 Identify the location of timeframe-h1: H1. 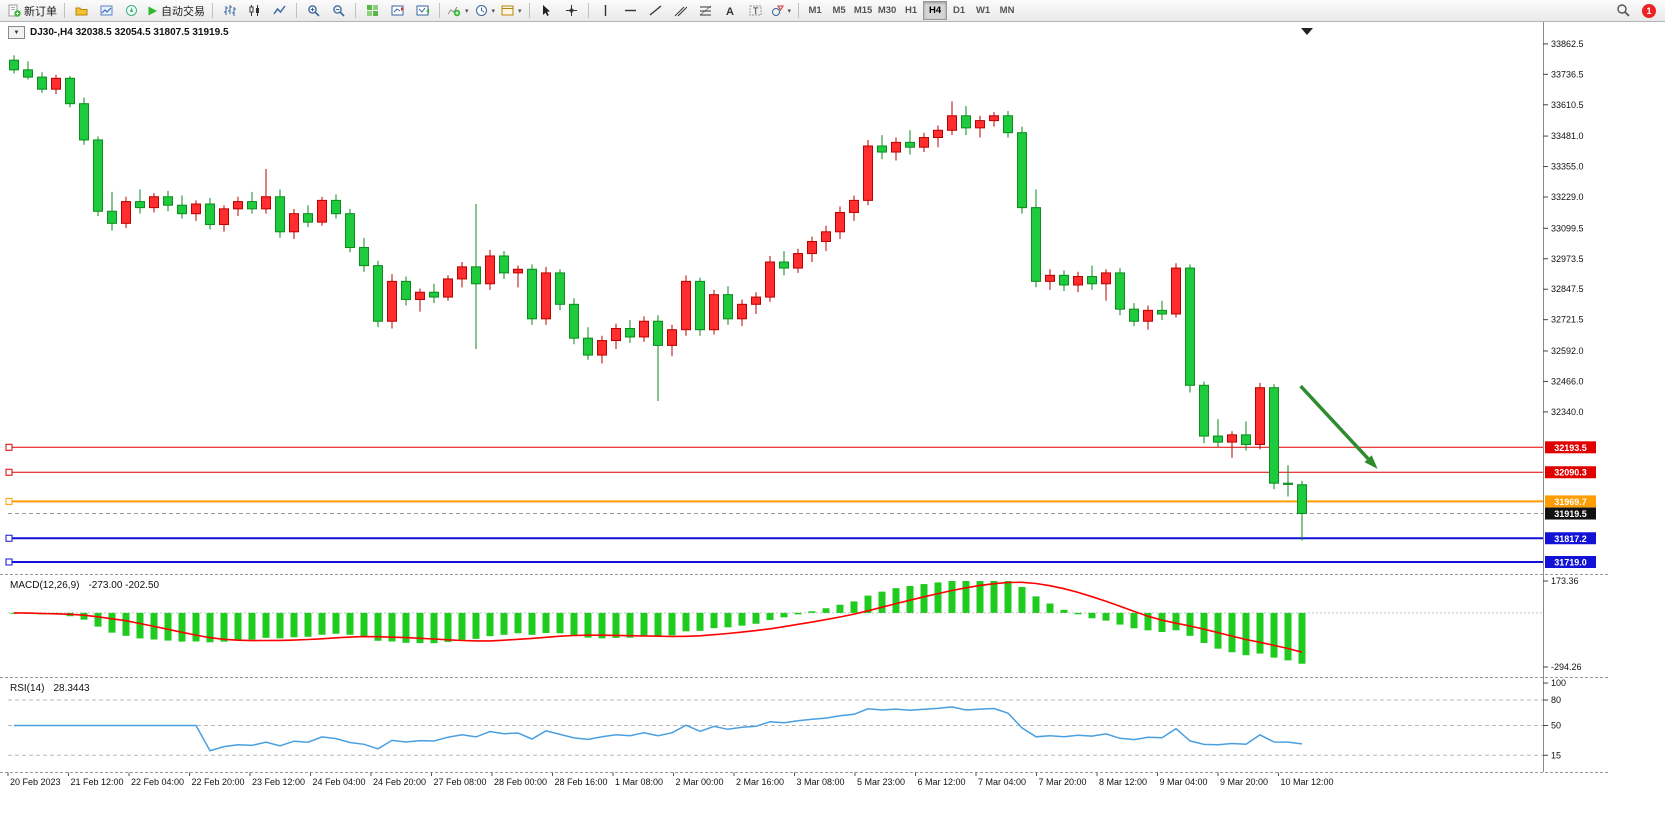
(911, 10).